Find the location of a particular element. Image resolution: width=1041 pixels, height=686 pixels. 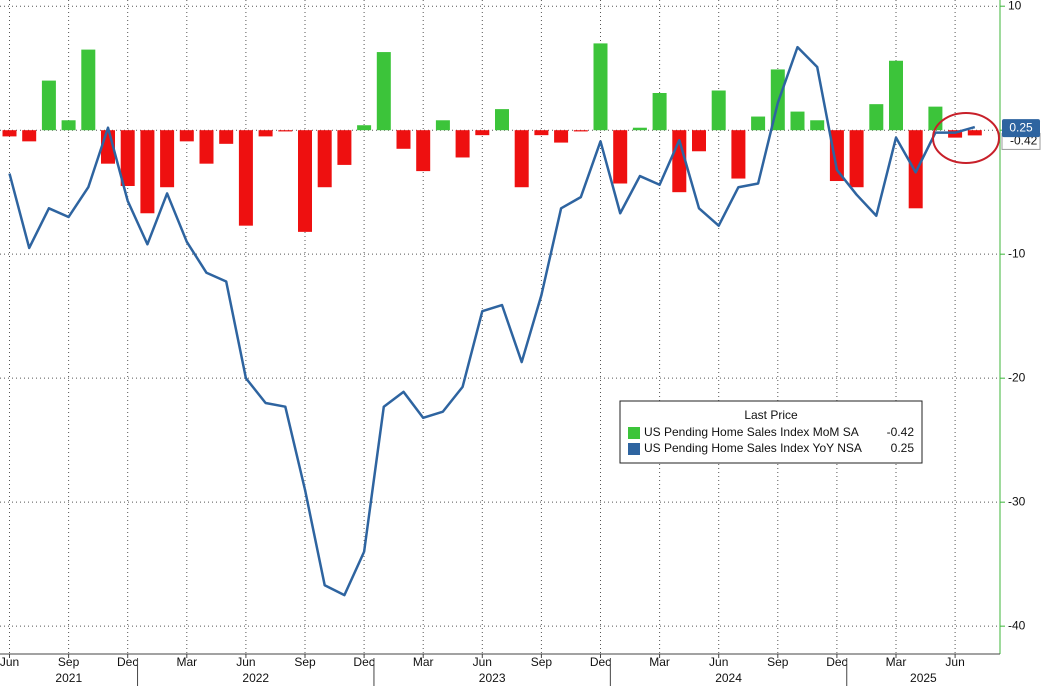

year-label: 2021 is located at coordinates (68, 678).